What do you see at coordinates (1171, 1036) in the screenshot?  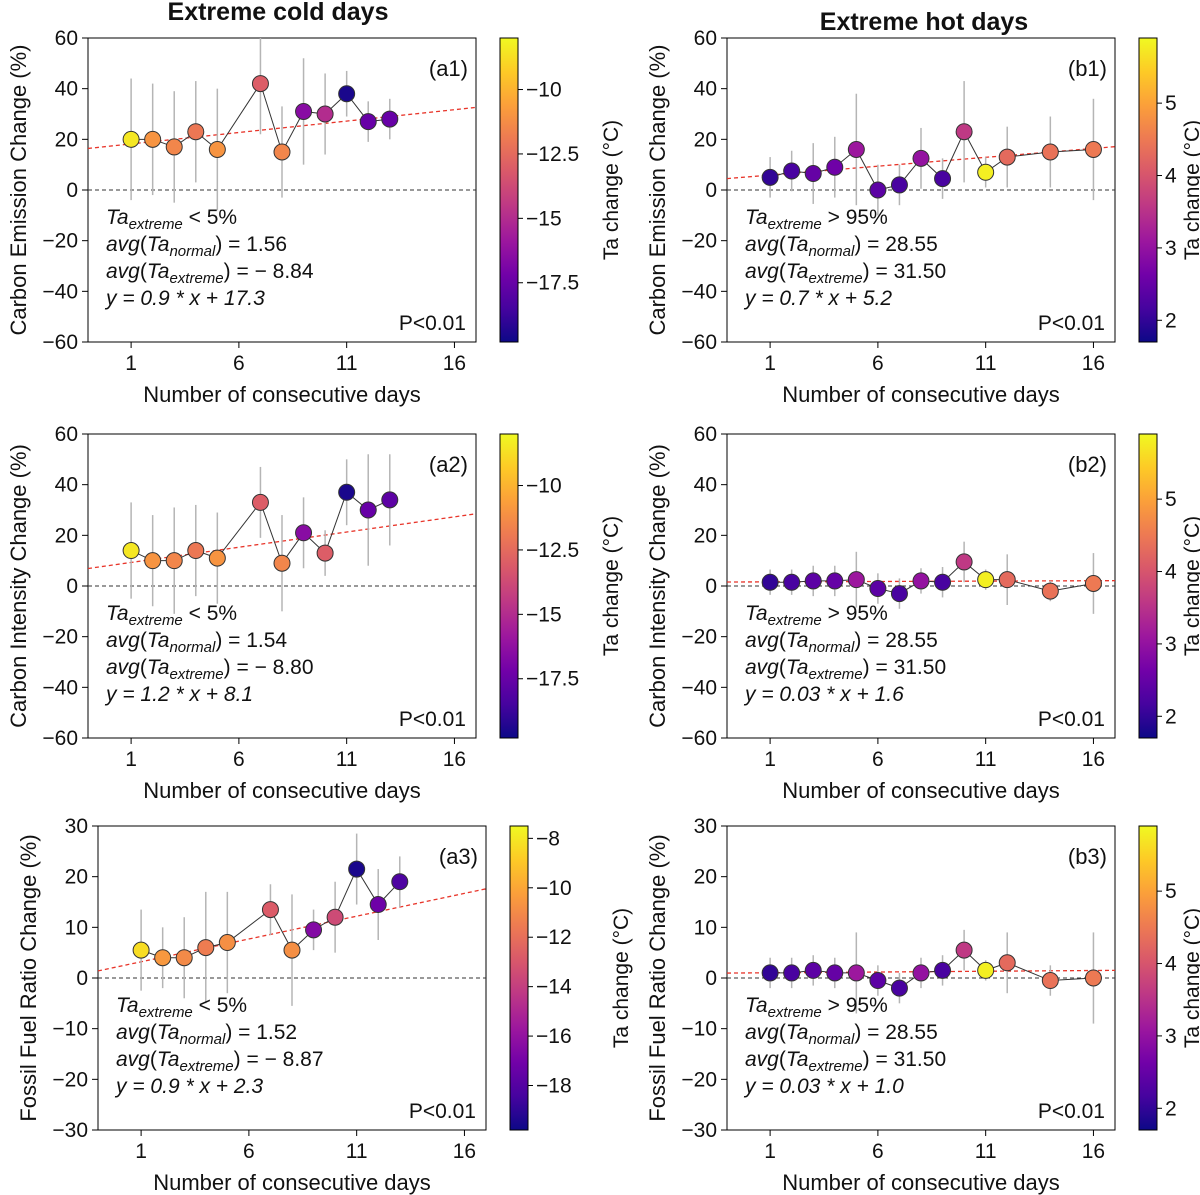 I see `colorbar-tick-label: 3` at bounding box center [1171, 1036].